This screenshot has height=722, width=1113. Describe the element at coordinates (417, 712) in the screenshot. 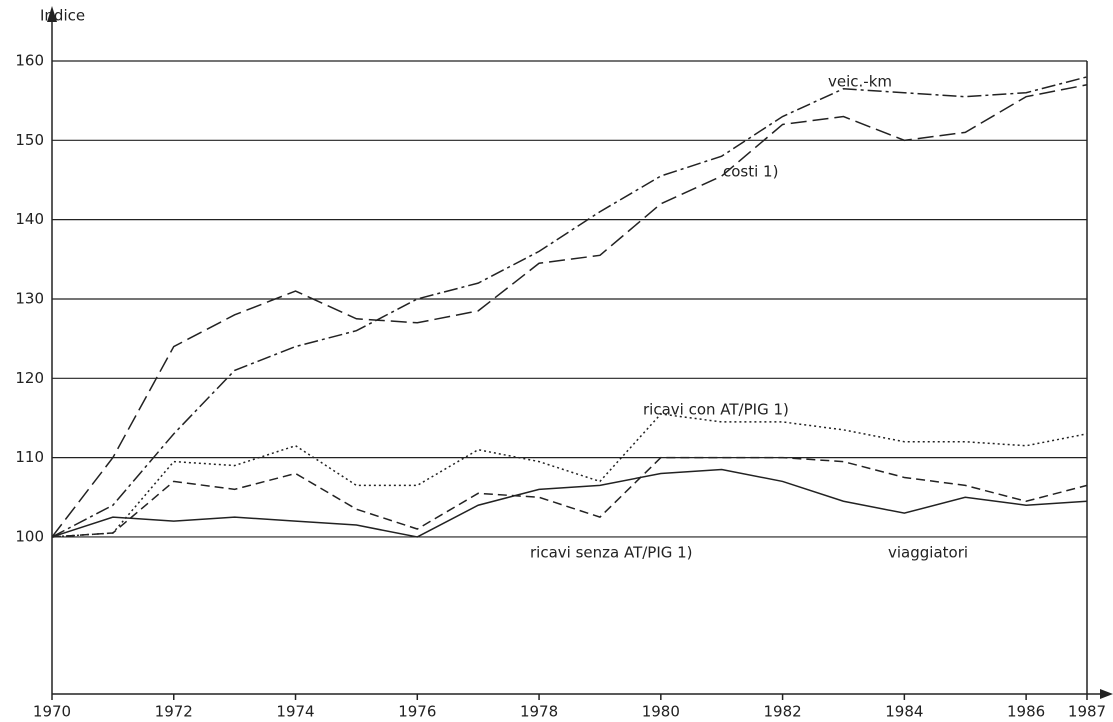

I see `x-tick-label: 1976` at that location.